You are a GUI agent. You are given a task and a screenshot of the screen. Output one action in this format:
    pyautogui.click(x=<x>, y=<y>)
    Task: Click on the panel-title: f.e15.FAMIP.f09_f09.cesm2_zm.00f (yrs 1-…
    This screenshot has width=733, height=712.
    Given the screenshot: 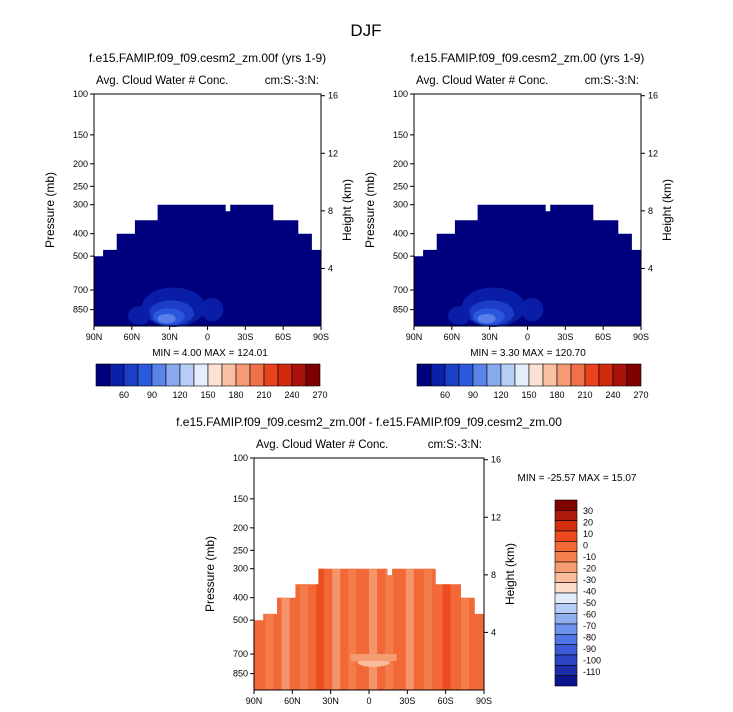 What is the action you would take?
    pyautogui.click(x=207, y=58)
    